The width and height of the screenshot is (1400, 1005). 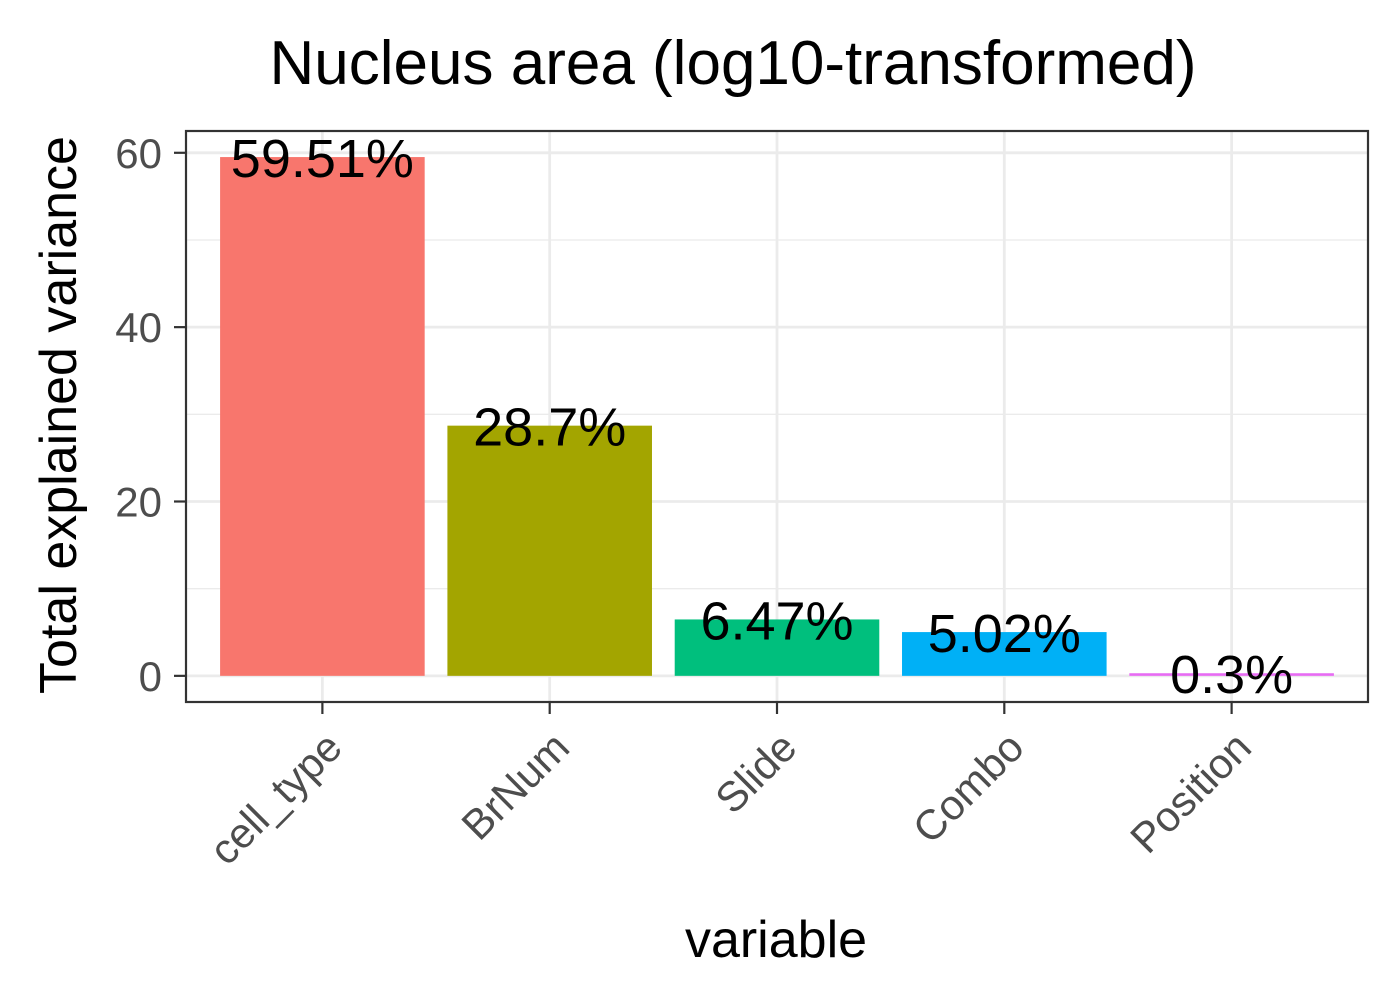 I want to click on bar-Slide, so click(x=777, y=647).